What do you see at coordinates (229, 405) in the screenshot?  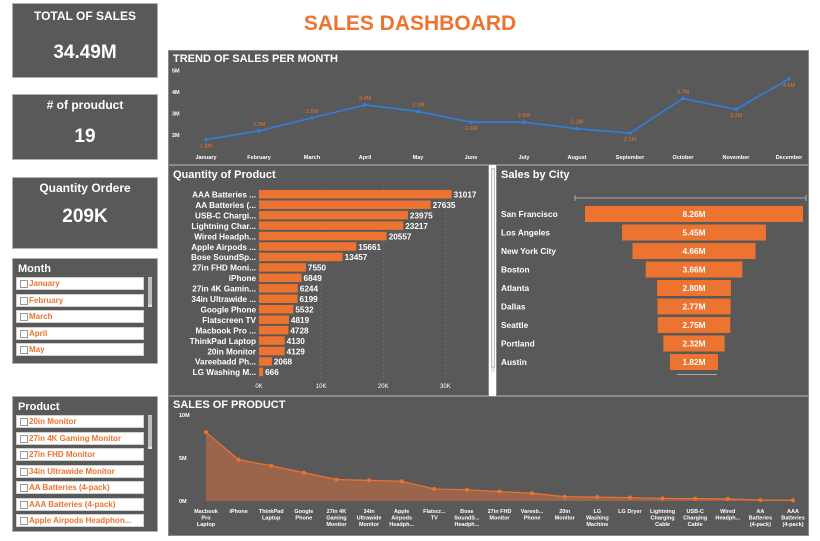 I see `product-sales-title: SALES OF PRODUCT` at bounding box center [229, 405].